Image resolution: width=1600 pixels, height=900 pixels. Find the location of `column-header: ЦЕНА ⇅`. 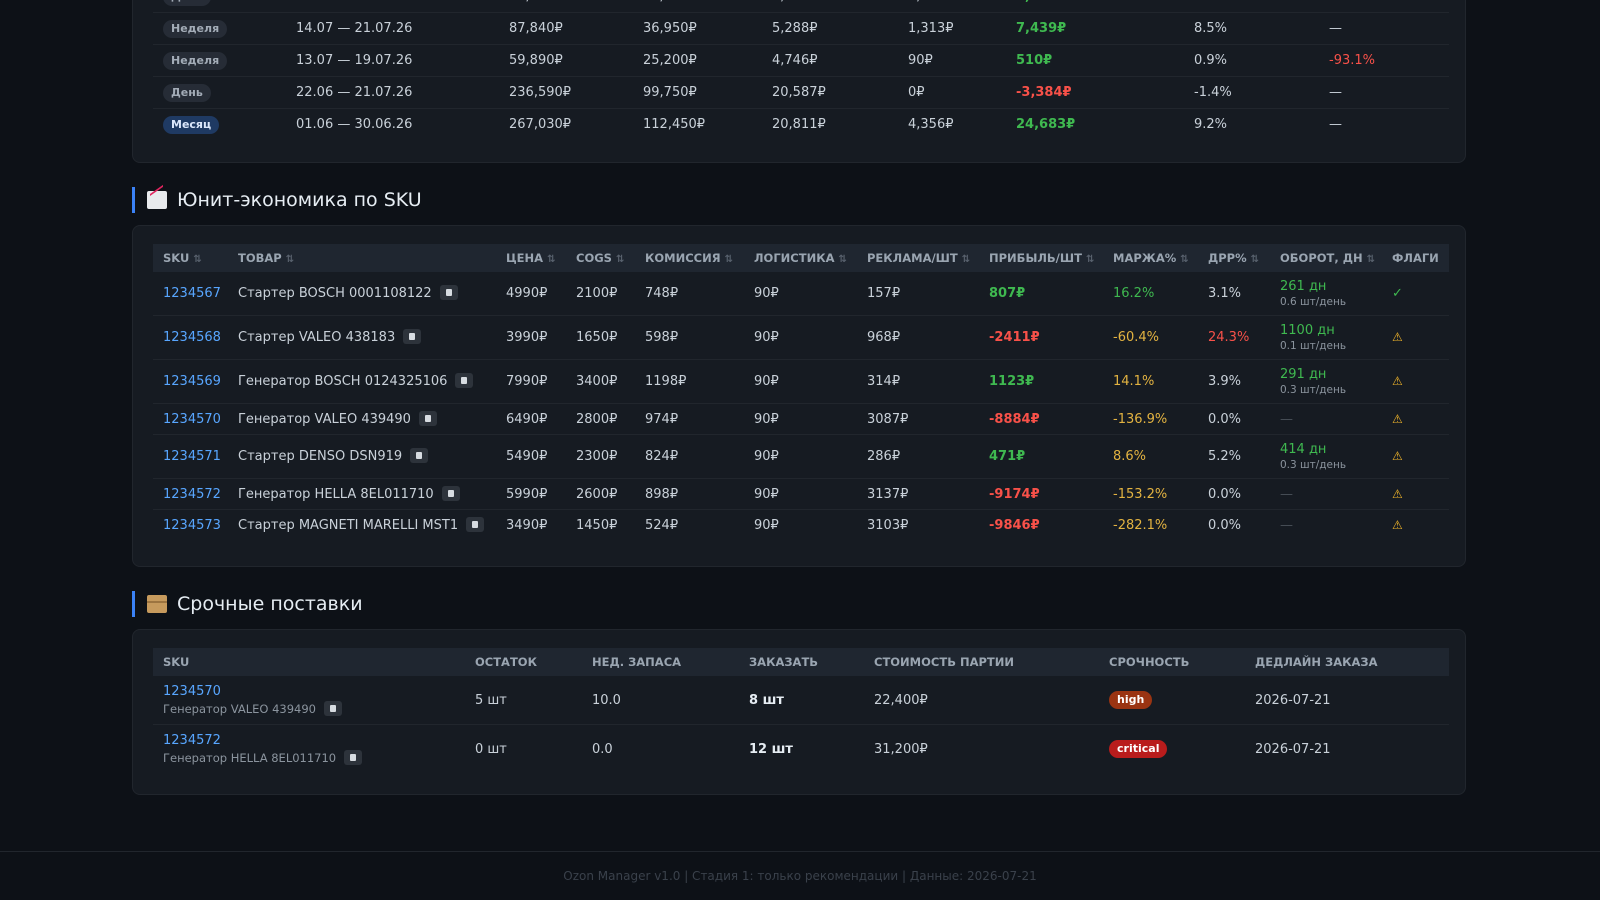

column-header: ЦЕНА ⇅ is located at coordinates (531, 258).